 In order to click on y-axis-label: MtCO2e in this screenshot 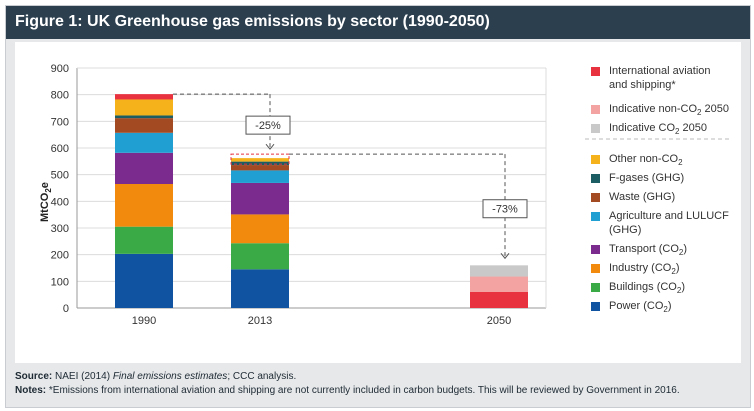, I will do `click(46, 202)`.